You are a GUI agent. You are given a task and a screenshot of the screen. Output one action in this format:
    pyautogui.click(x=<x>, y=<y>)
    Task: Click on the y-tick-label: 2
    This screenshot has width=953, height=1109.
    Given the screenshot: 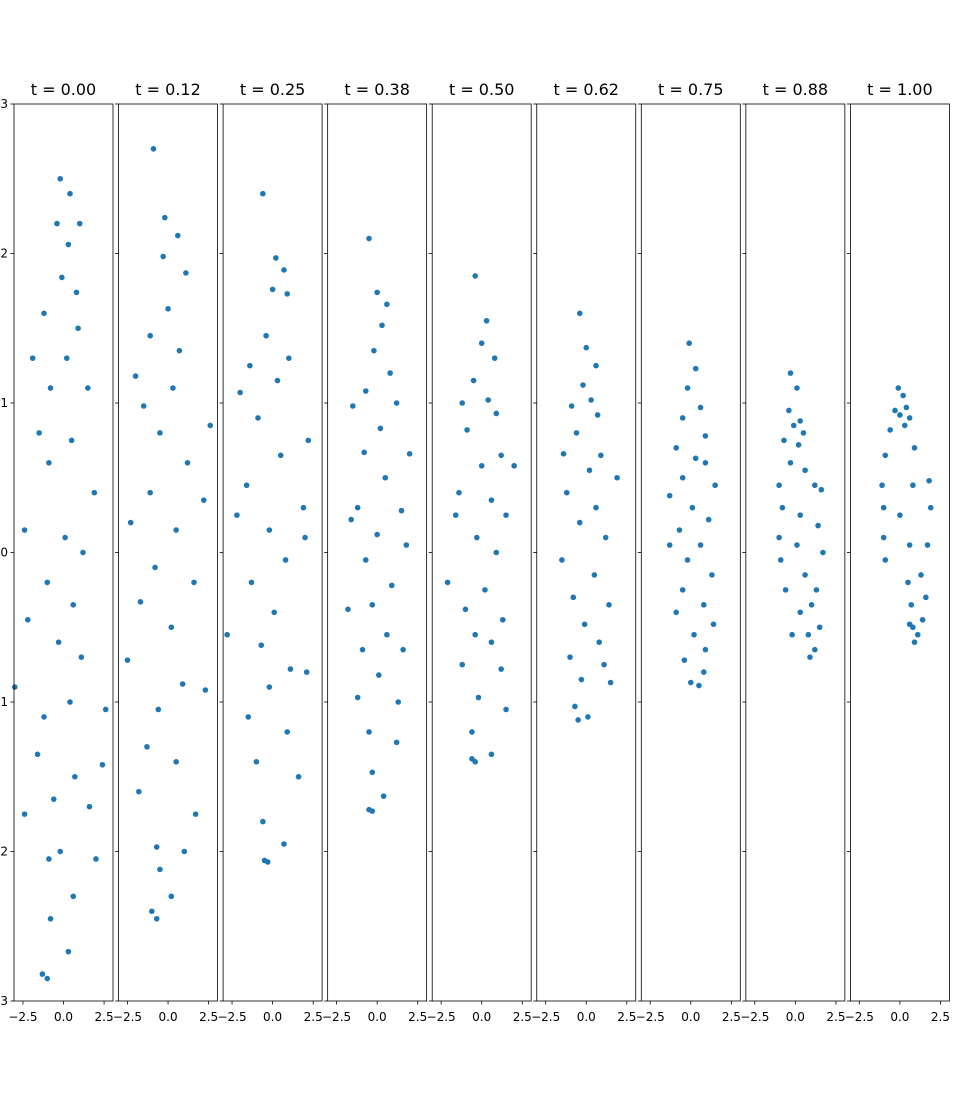 What is the action you would take?
    pyautogui.click(x=4, y=254)
    